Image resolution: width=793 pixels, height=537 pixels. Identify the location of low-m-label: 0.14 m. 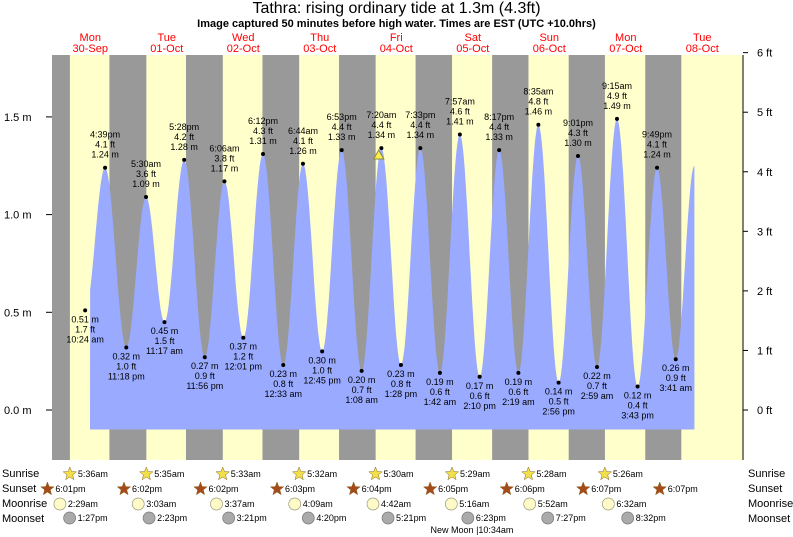
(559, 392).